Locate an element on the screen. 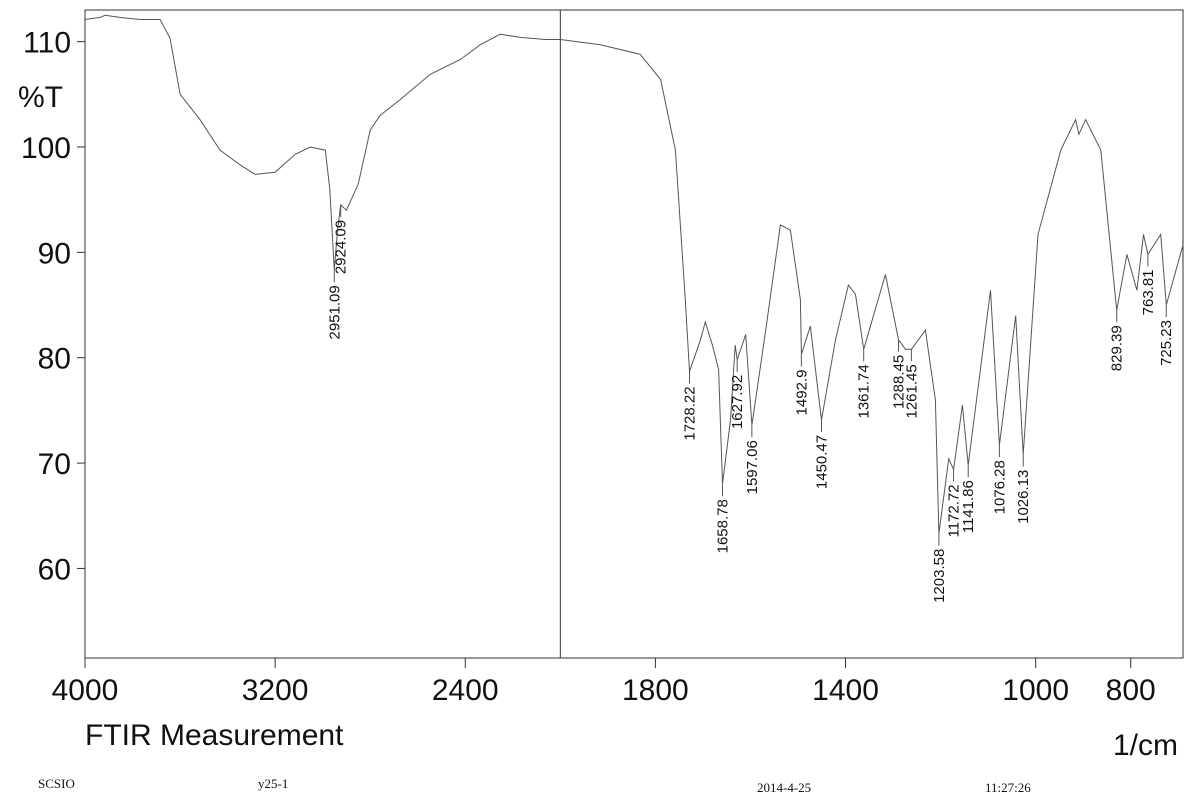 This screenshot has width=1187, height=796. peak-label: 1658.78 is located at coordinates (723, 526).